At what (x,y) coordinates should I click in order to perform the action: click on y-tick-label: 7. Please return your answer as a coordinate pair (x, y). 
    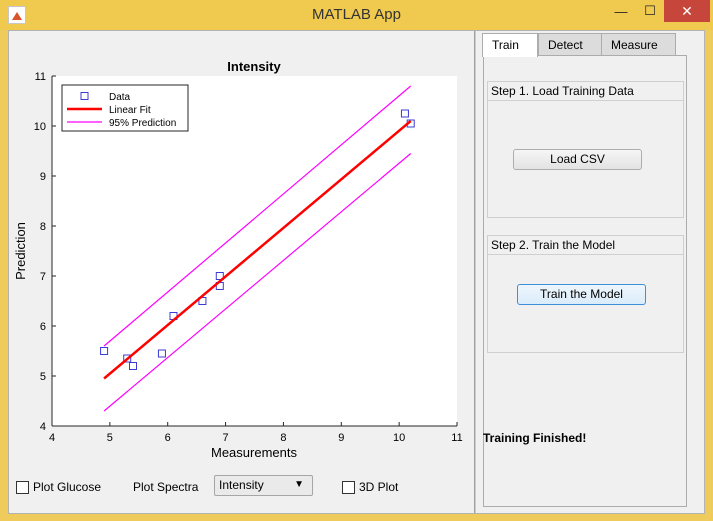
    Looking at the image, I should click on (43, 277).